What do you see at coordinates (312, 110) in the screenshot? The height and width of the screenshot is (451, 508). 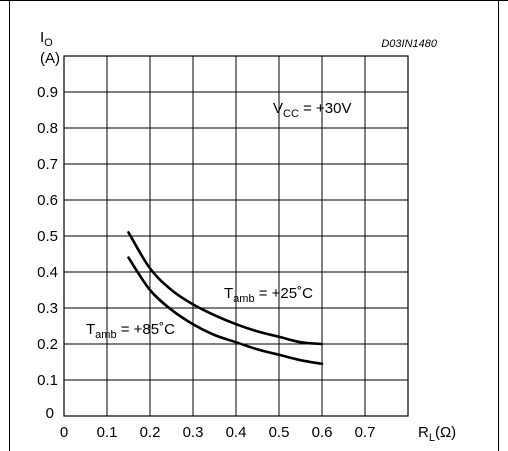 I see `vcc-annotation: VCC = +30V` at bounding box center [312, 110].